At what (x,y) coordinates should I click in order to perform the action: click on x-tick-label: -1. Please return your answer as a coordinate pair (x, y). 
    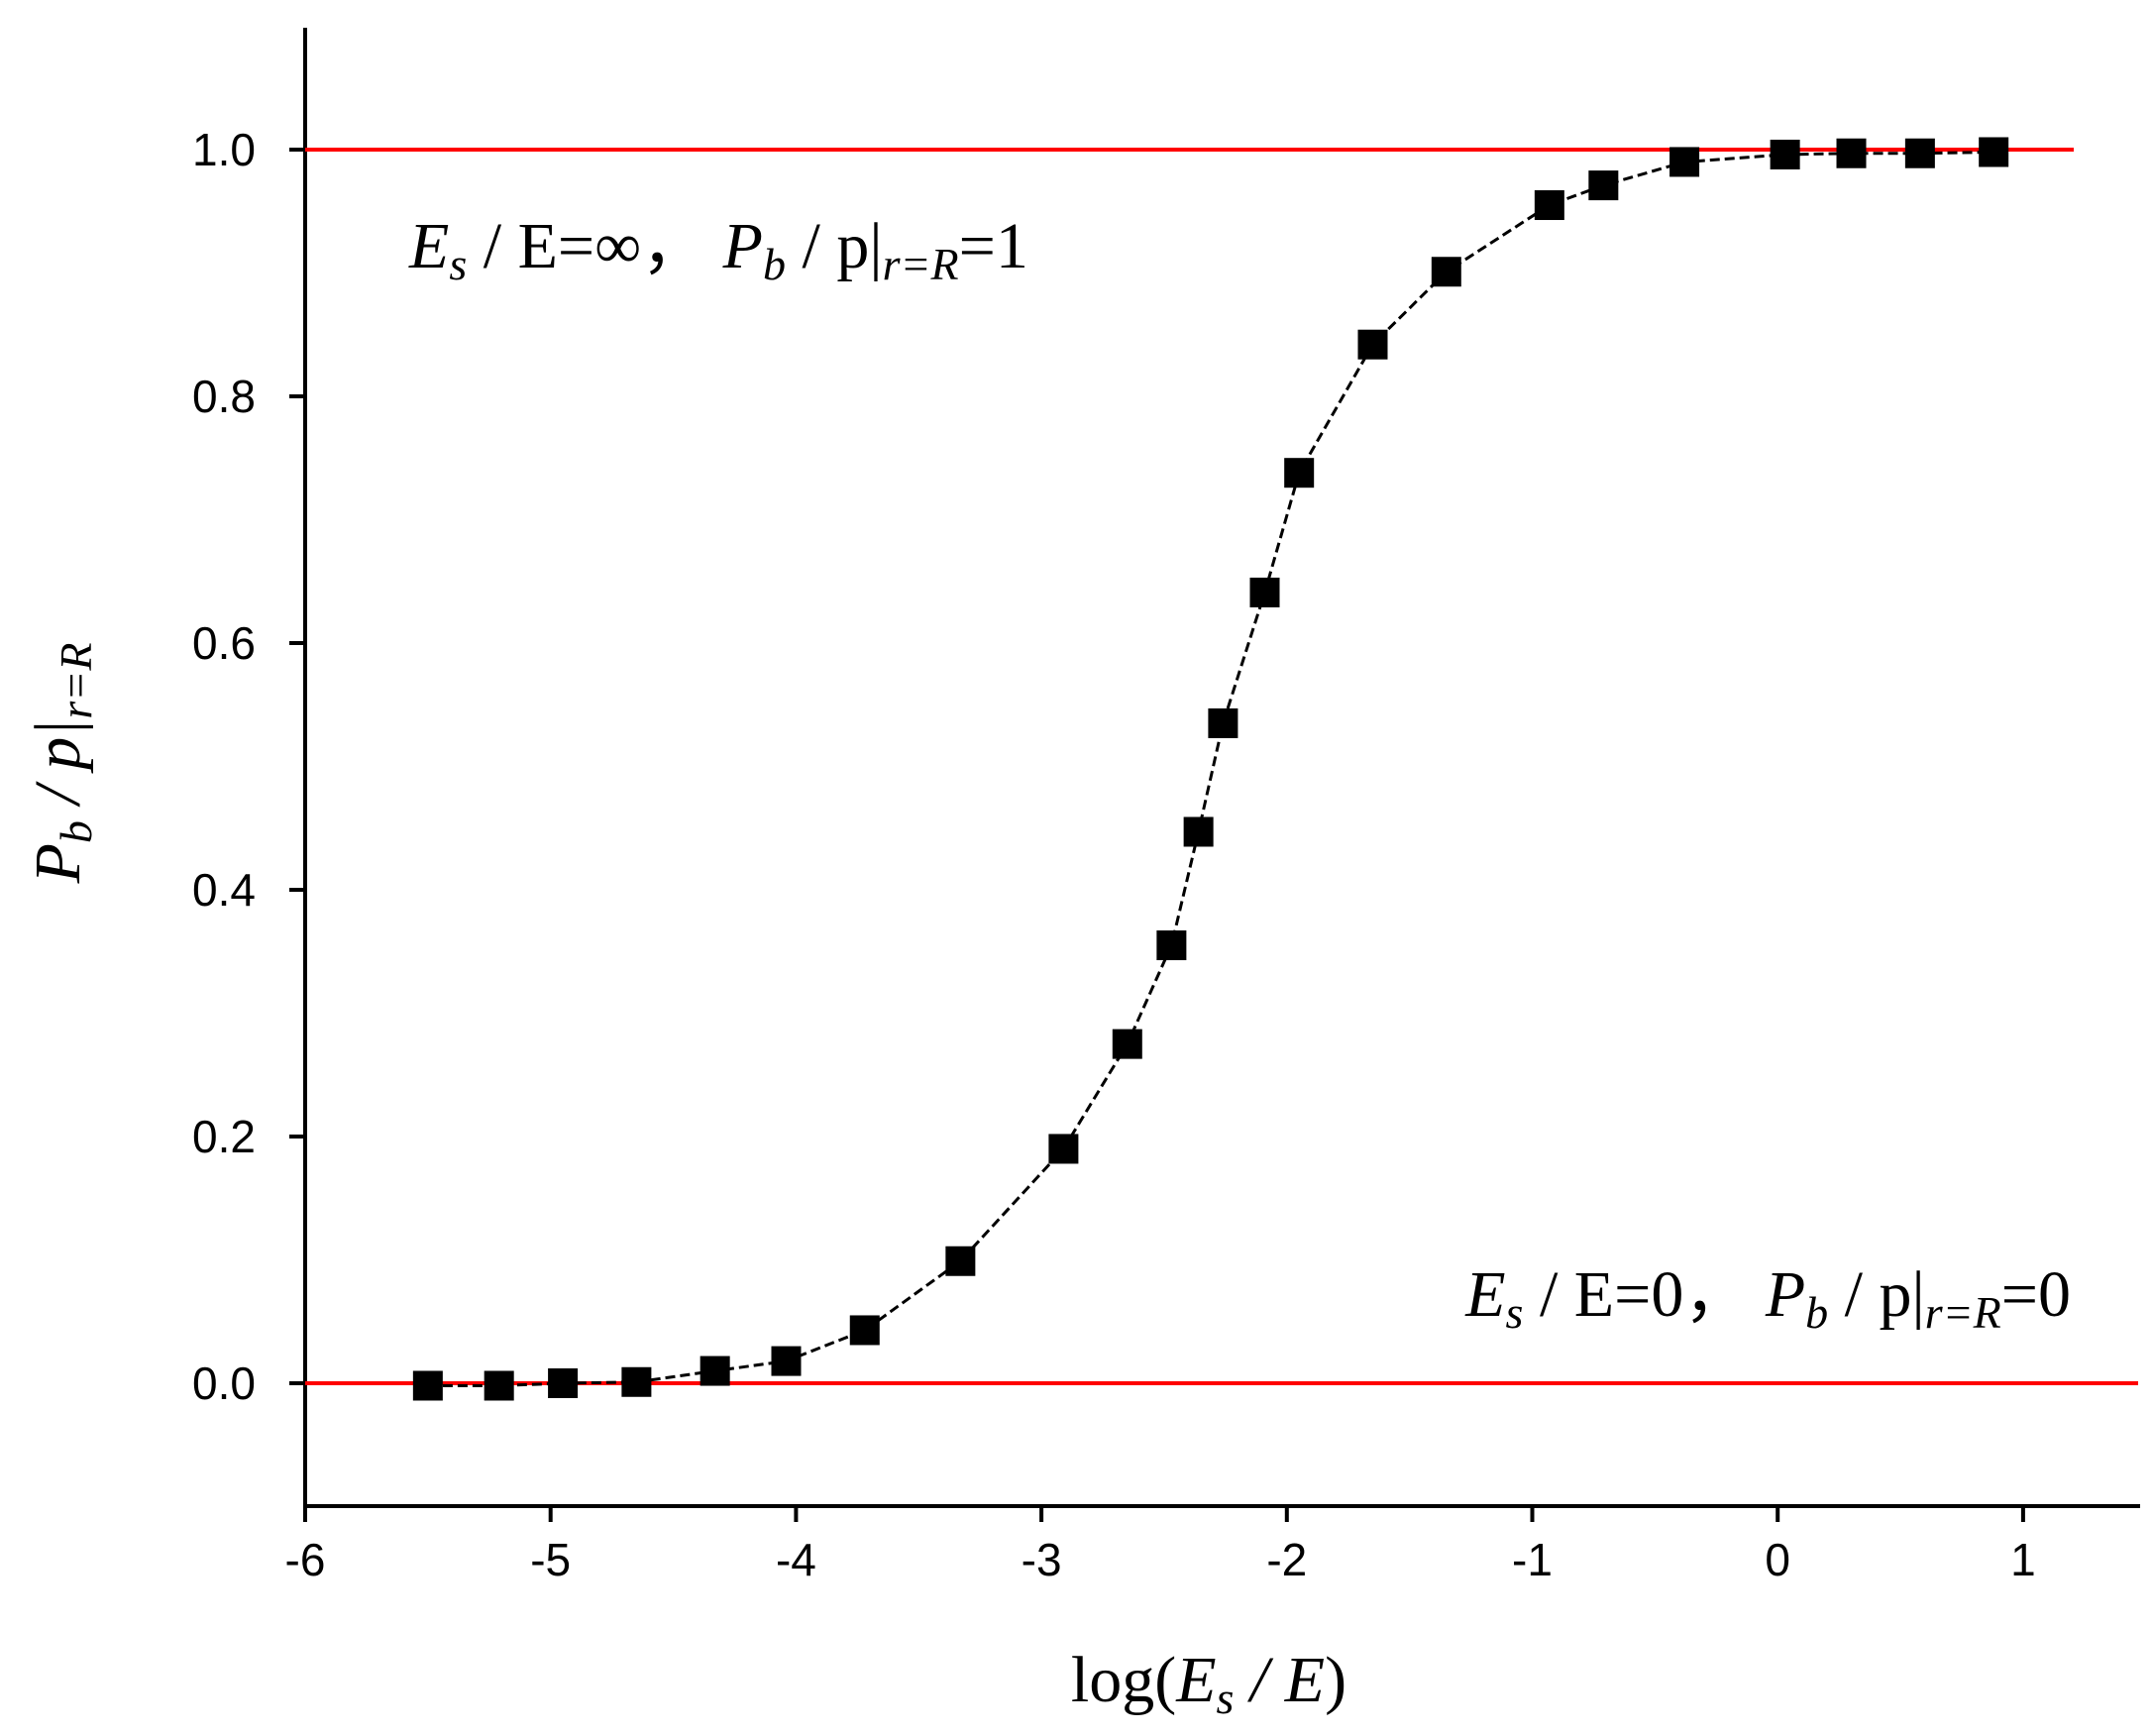
    Looking at the image, I should click on (1532, 1559).